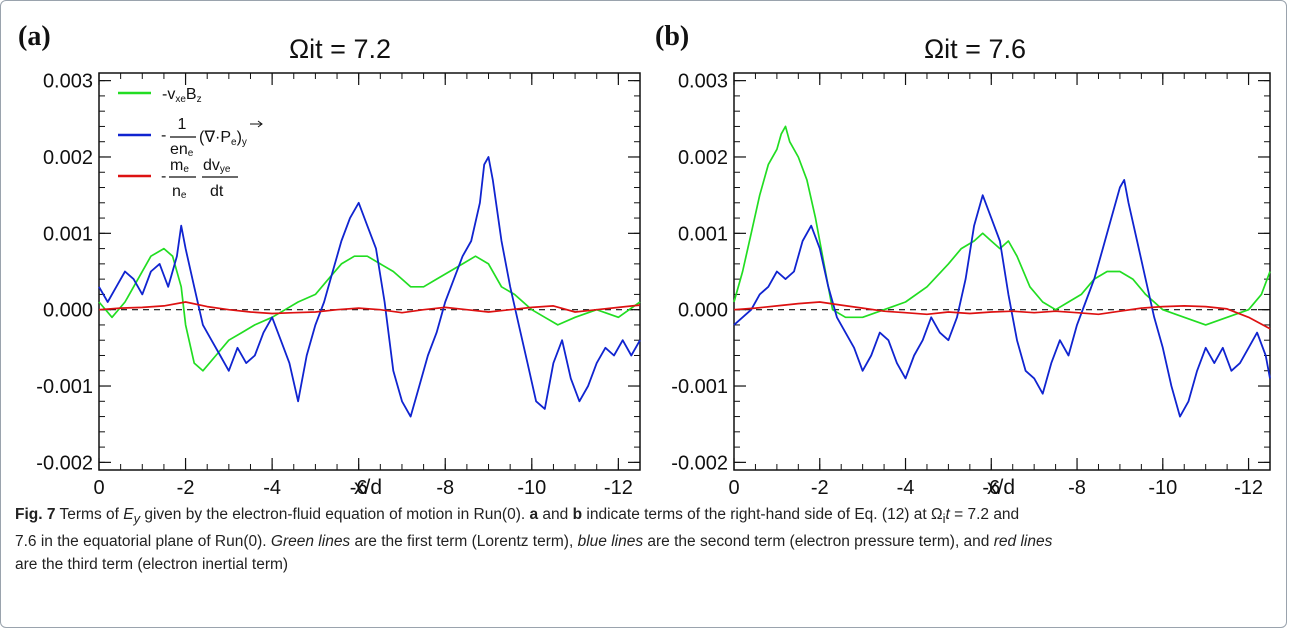  I want to click on legend-numerator-dvye: dvye, so click(217, 166).